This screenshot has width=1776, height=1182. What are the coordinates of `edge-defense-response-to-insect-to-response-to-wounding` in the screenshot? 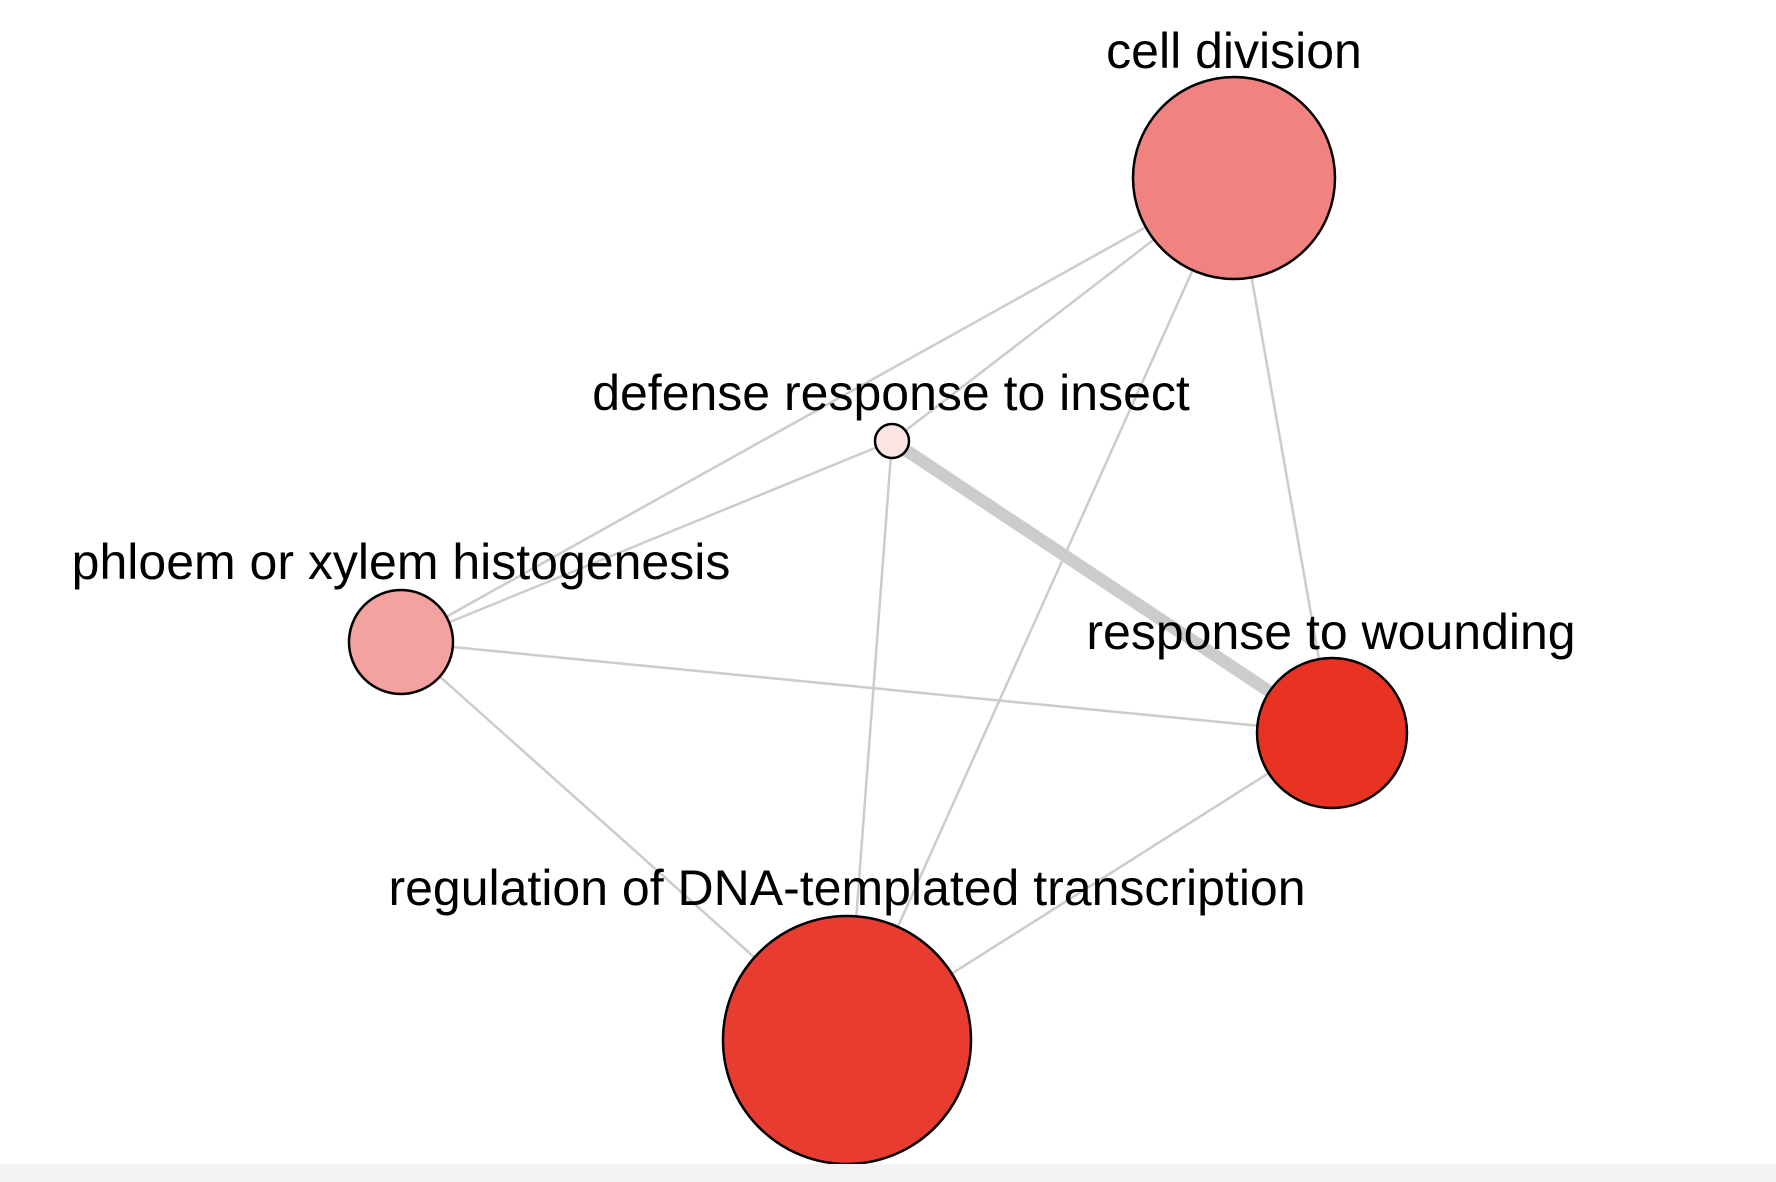 It's located at (1112, 587).